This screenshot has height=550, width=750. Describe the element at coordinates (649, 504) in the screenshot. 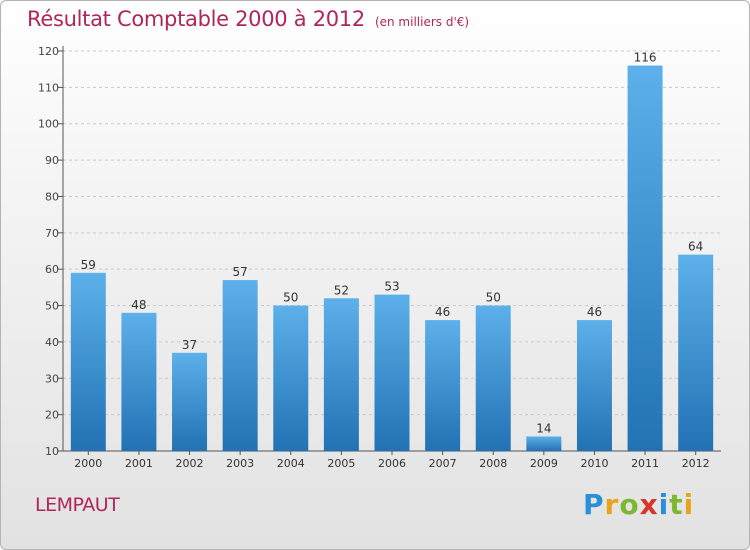

I see `logo-letter: x` at that location.